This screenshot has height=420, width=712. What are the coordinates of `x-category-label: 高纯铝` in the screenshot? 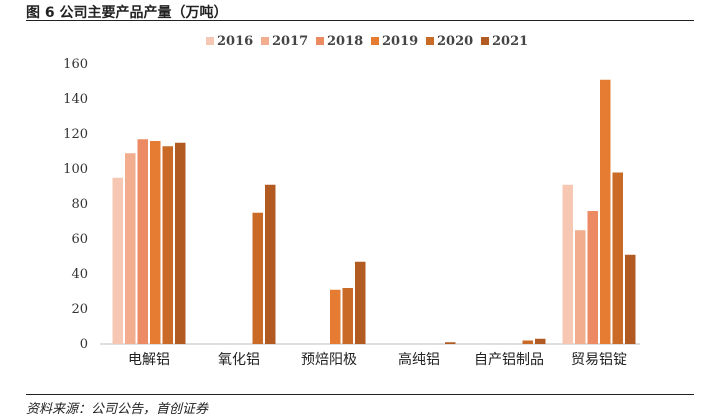 It's located at (419, 359).